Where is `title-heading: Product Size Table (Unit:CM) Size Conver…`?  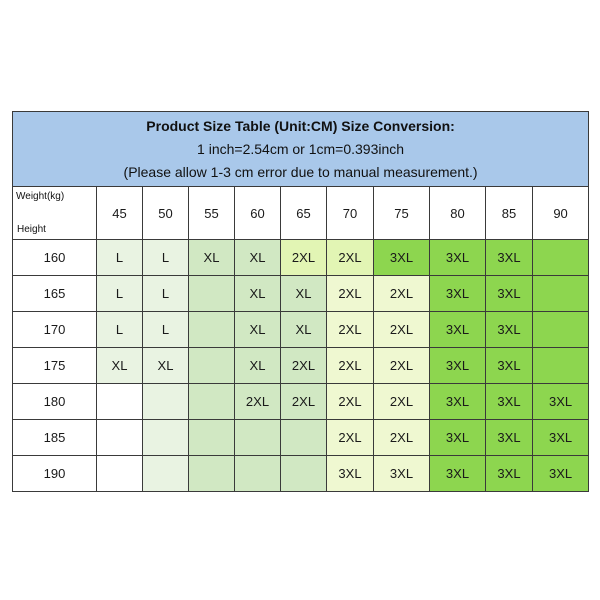
title-heading: Product Size Table (Unit:CM) Size Conver… is located at coordinates (300, 125).